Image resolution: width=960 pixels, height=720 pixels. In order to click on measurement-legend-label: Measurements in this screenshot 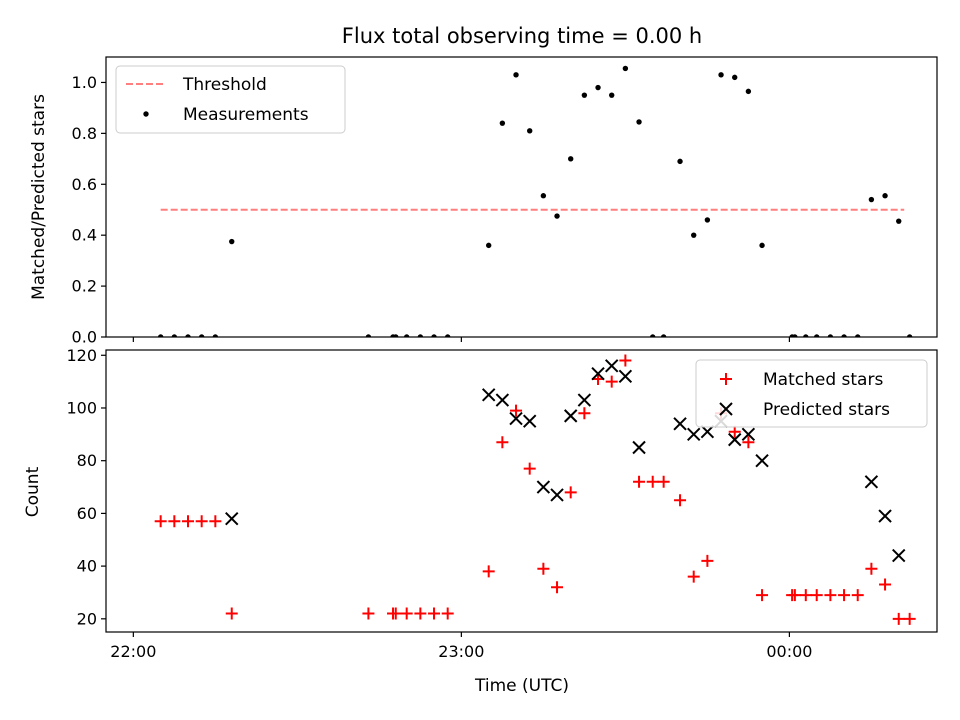, I will do `click(246, 115)`.